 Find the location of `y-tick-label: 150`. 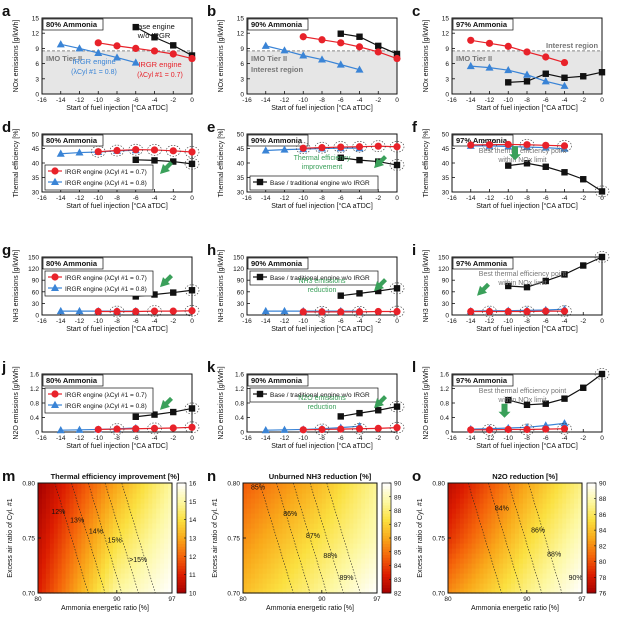

y-tick-label: 150 is located at coordinates (238, 258).